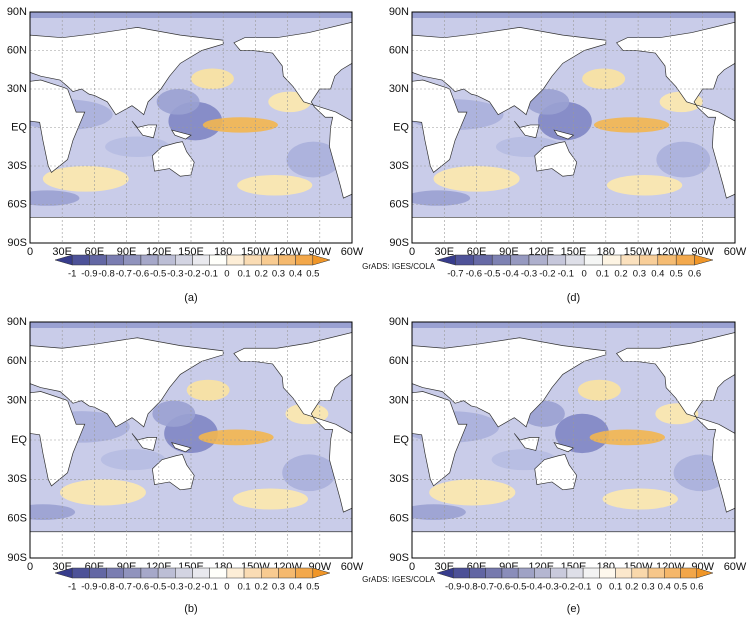 The image size is (751, 626). What do you see at coordinates (573, 609) in the screenshot?
I see `panel-label: (e)` at bounding box center [573, 609].